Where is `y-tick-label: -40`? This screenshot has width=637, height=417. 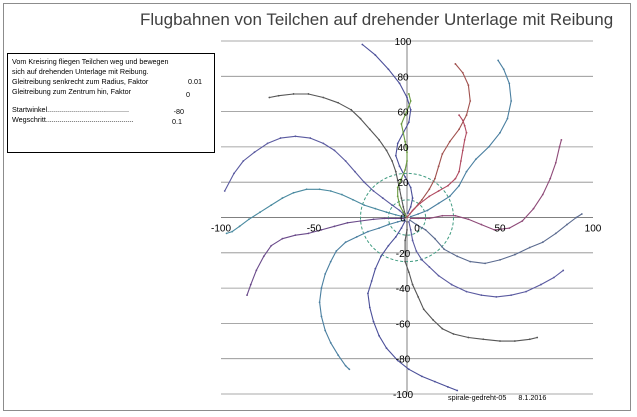 y-tick-label: -40 is located at coordinates (403, 289).